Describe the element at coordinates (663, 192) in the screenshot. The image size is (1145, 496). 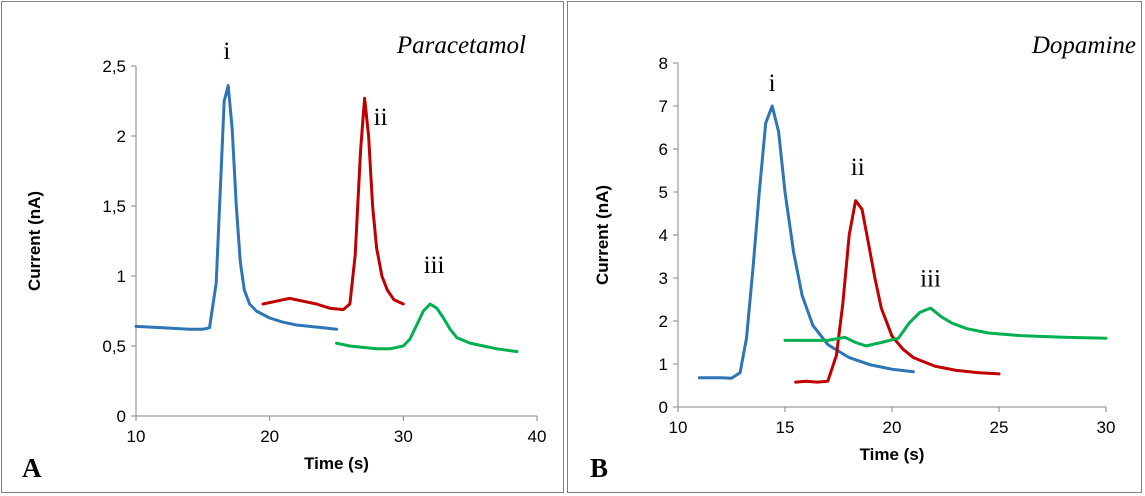
I see `y-tick-label: 5` at that location.